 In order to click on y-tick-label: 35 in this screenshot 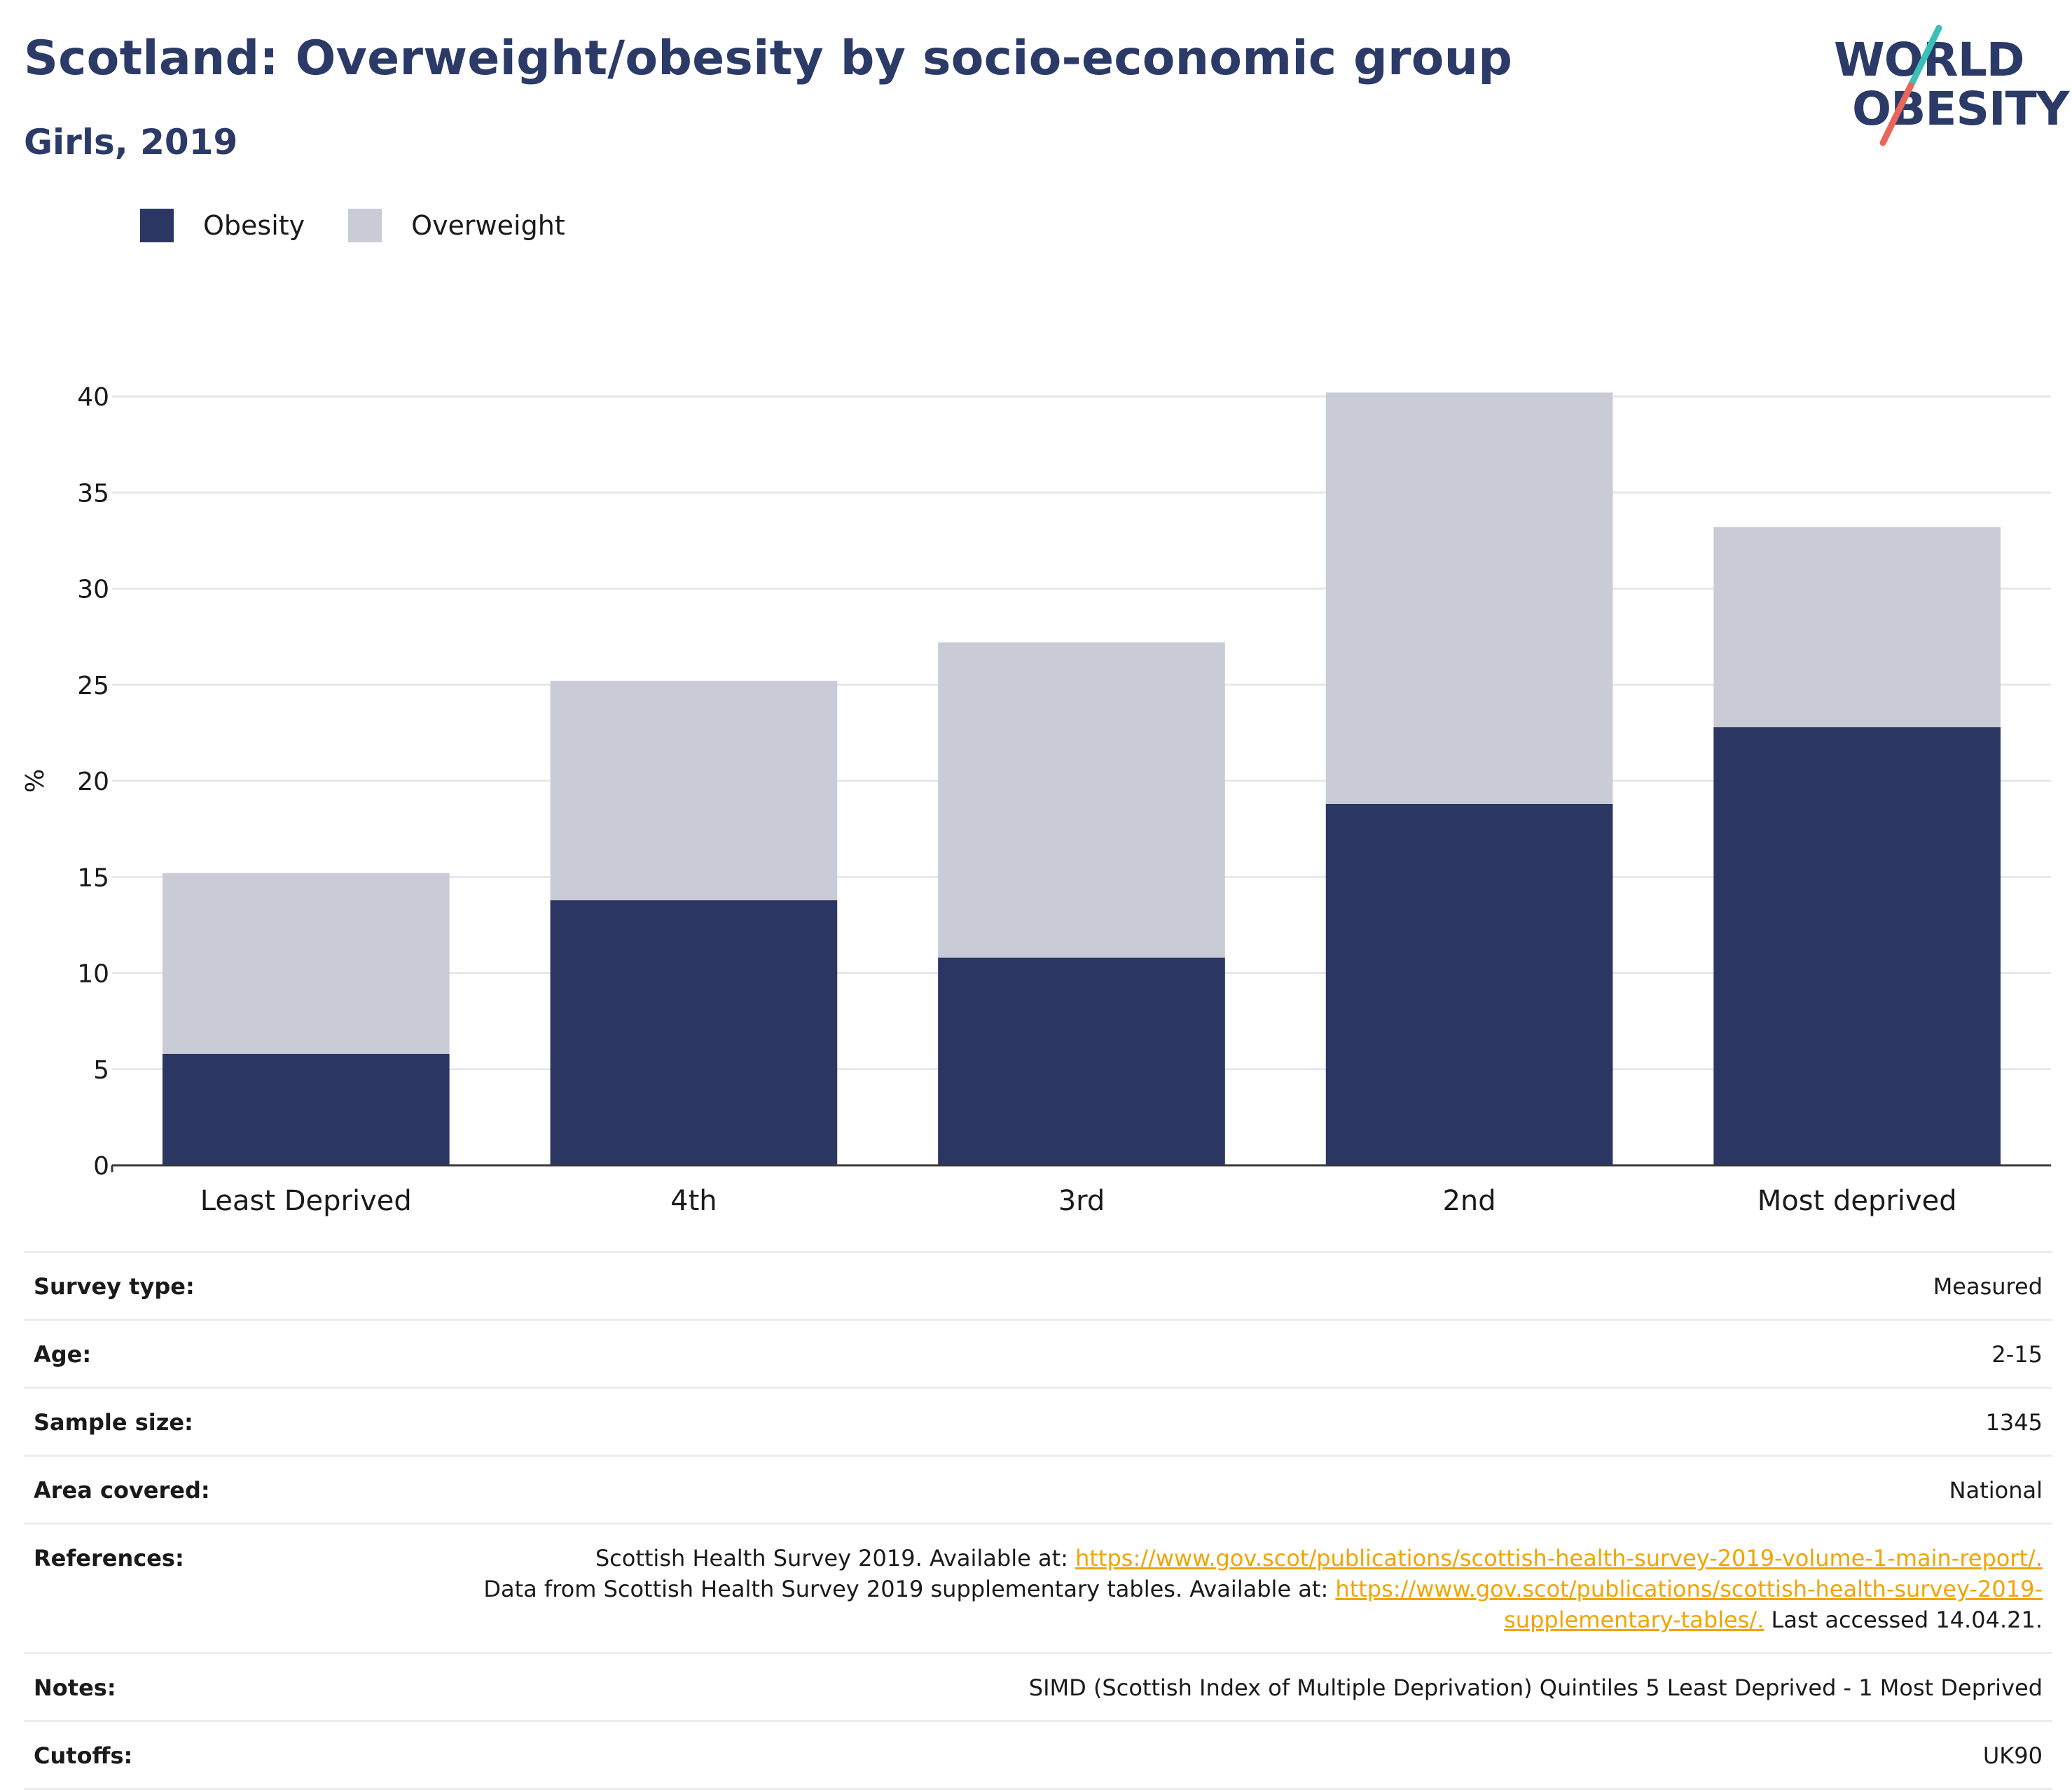, I will do `click(93, 493)`.